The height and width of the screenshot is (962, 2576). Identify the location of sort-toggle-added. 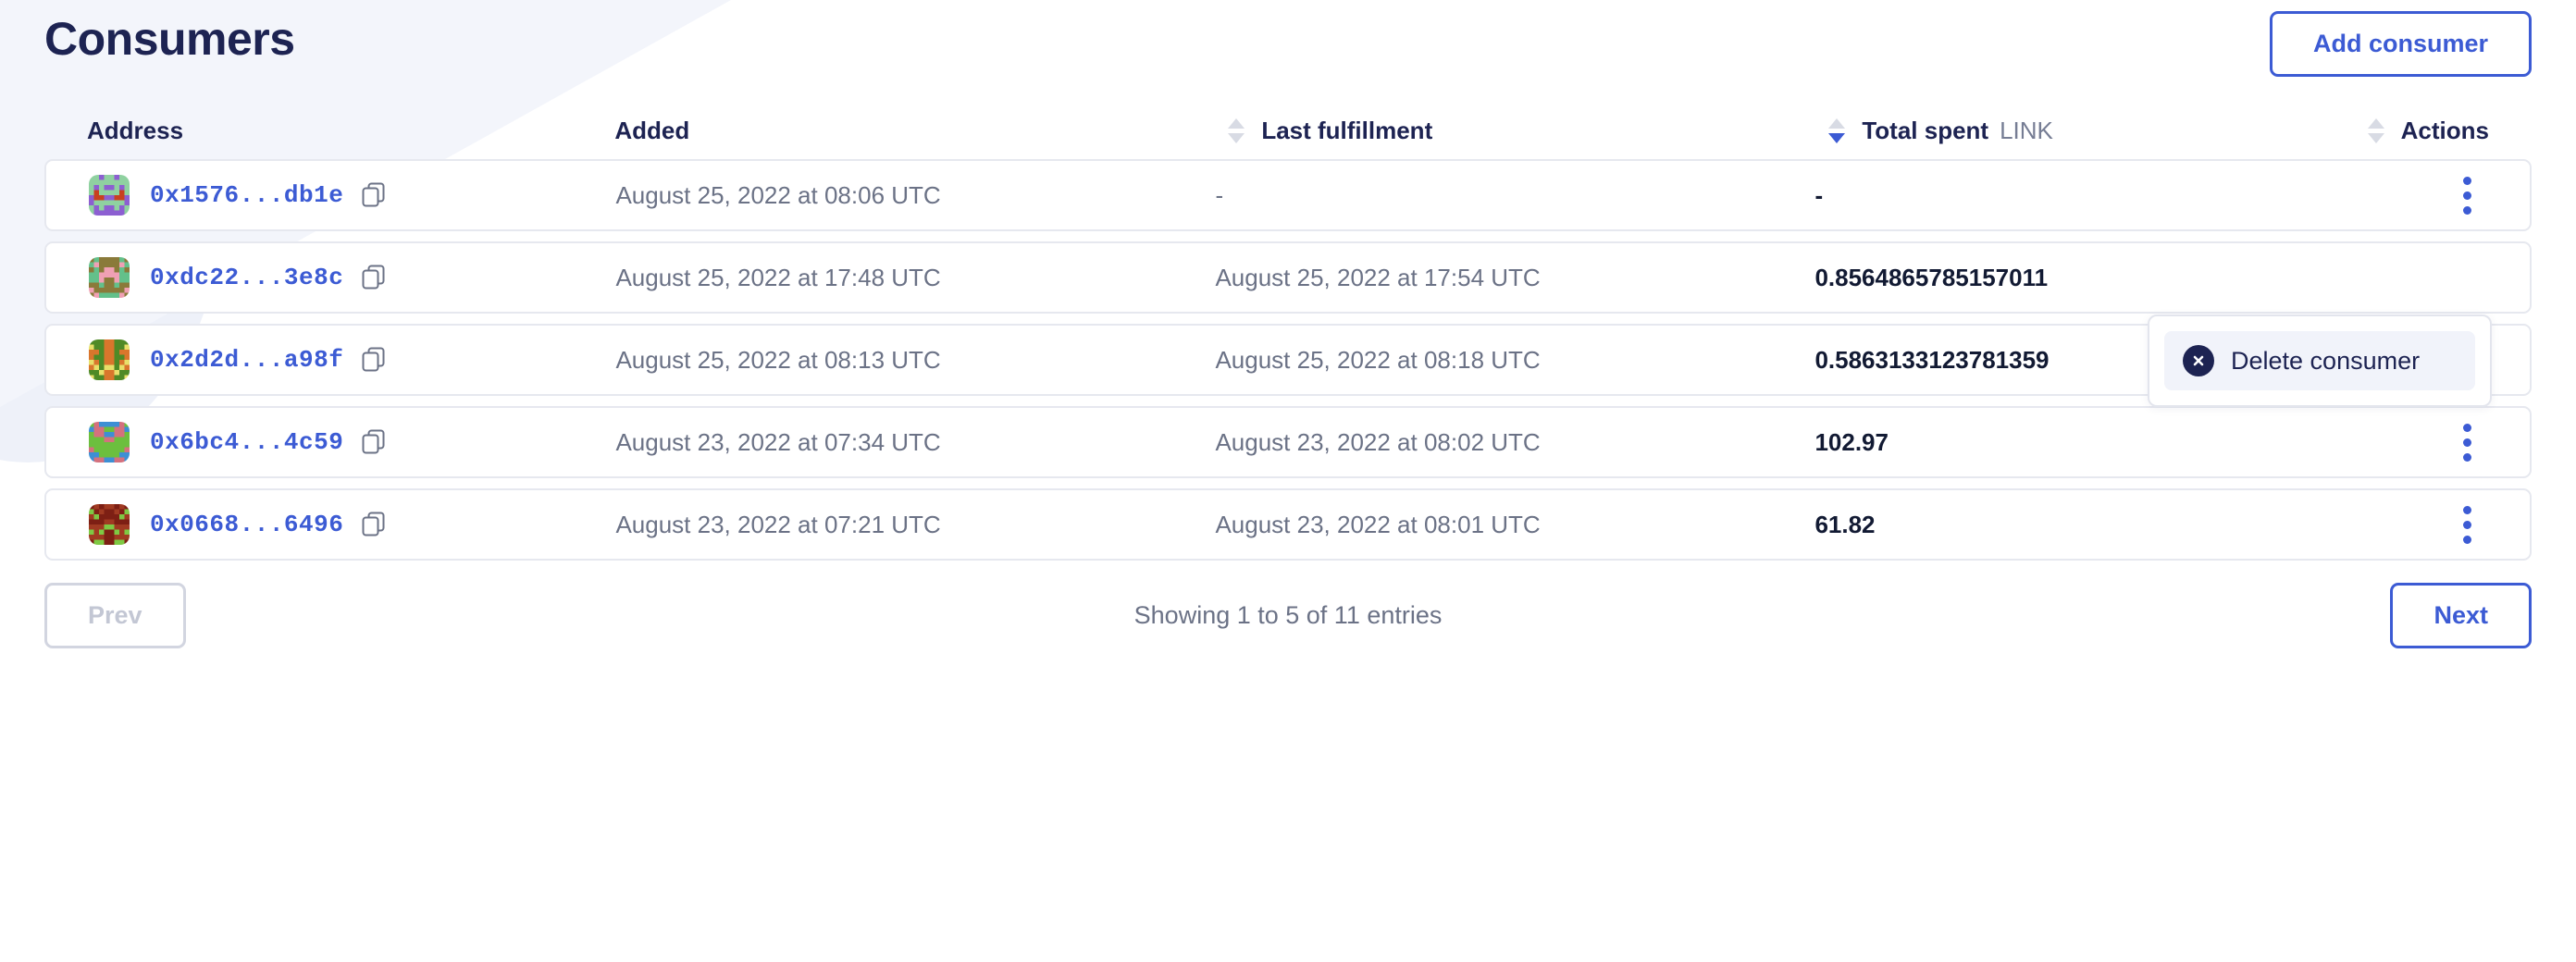
(1236, 130).